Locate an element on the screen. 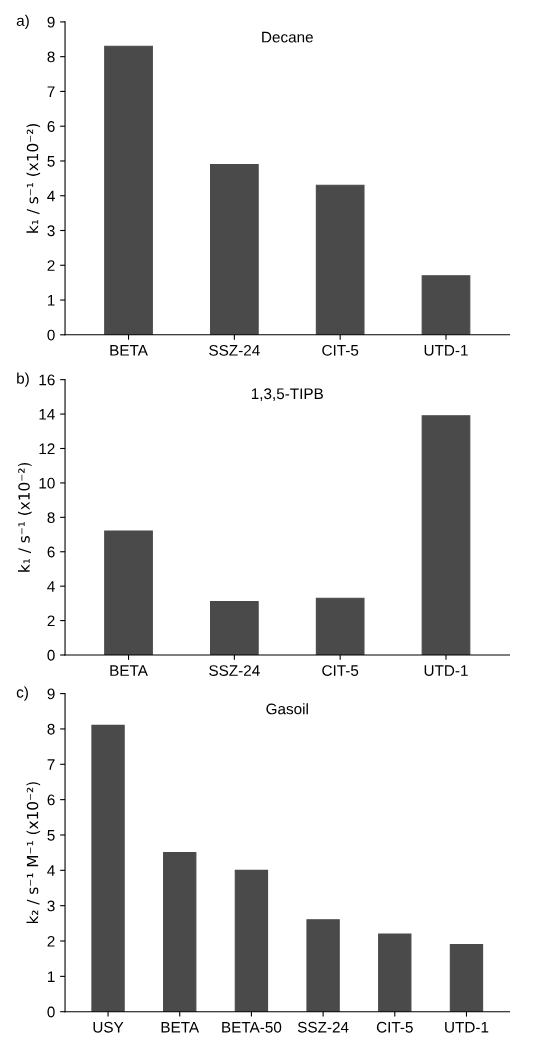  y-tick-label: 12 is located at coordinates (47, 449).